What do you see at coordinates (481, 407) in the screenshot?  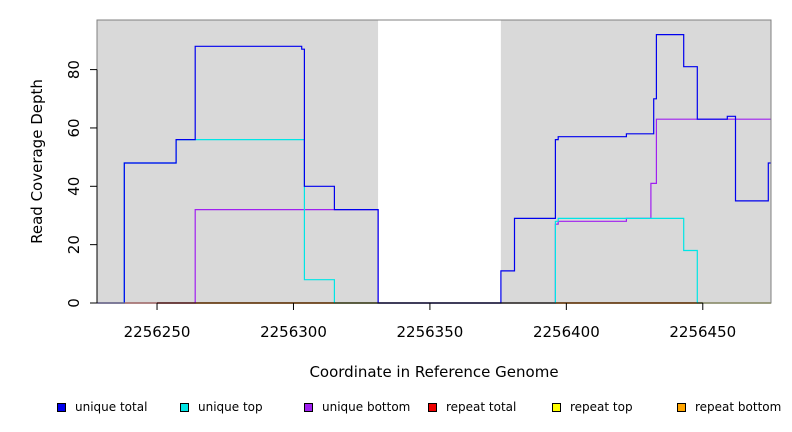 I see `legend-label: repeat total` at bounding box center [481, 407].